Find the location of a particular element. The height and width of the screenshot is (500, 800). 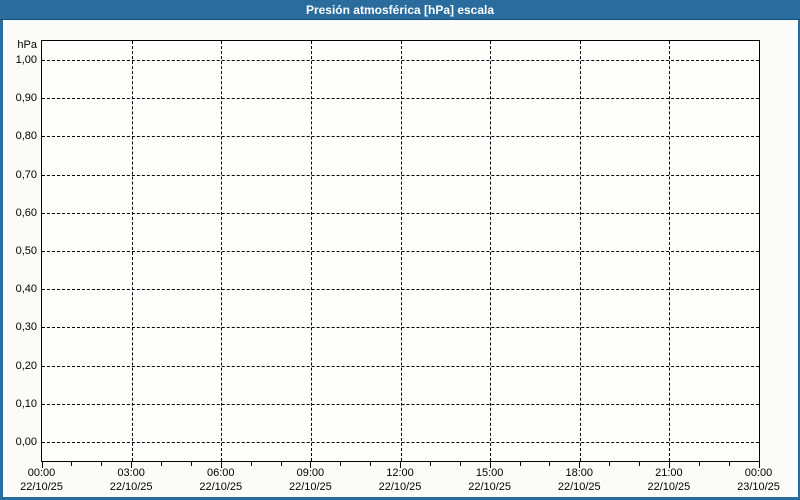

x-tick-label: 00:00 23/10/25 is located at coordinates (758, 480).